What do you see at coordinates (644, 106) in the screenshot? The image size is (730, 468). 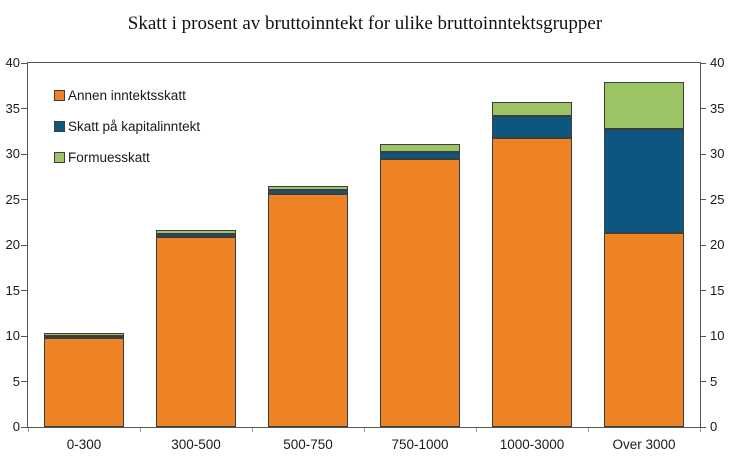 I see `bar-5-segment-formuesskatt` at bounding box center [644, 106].